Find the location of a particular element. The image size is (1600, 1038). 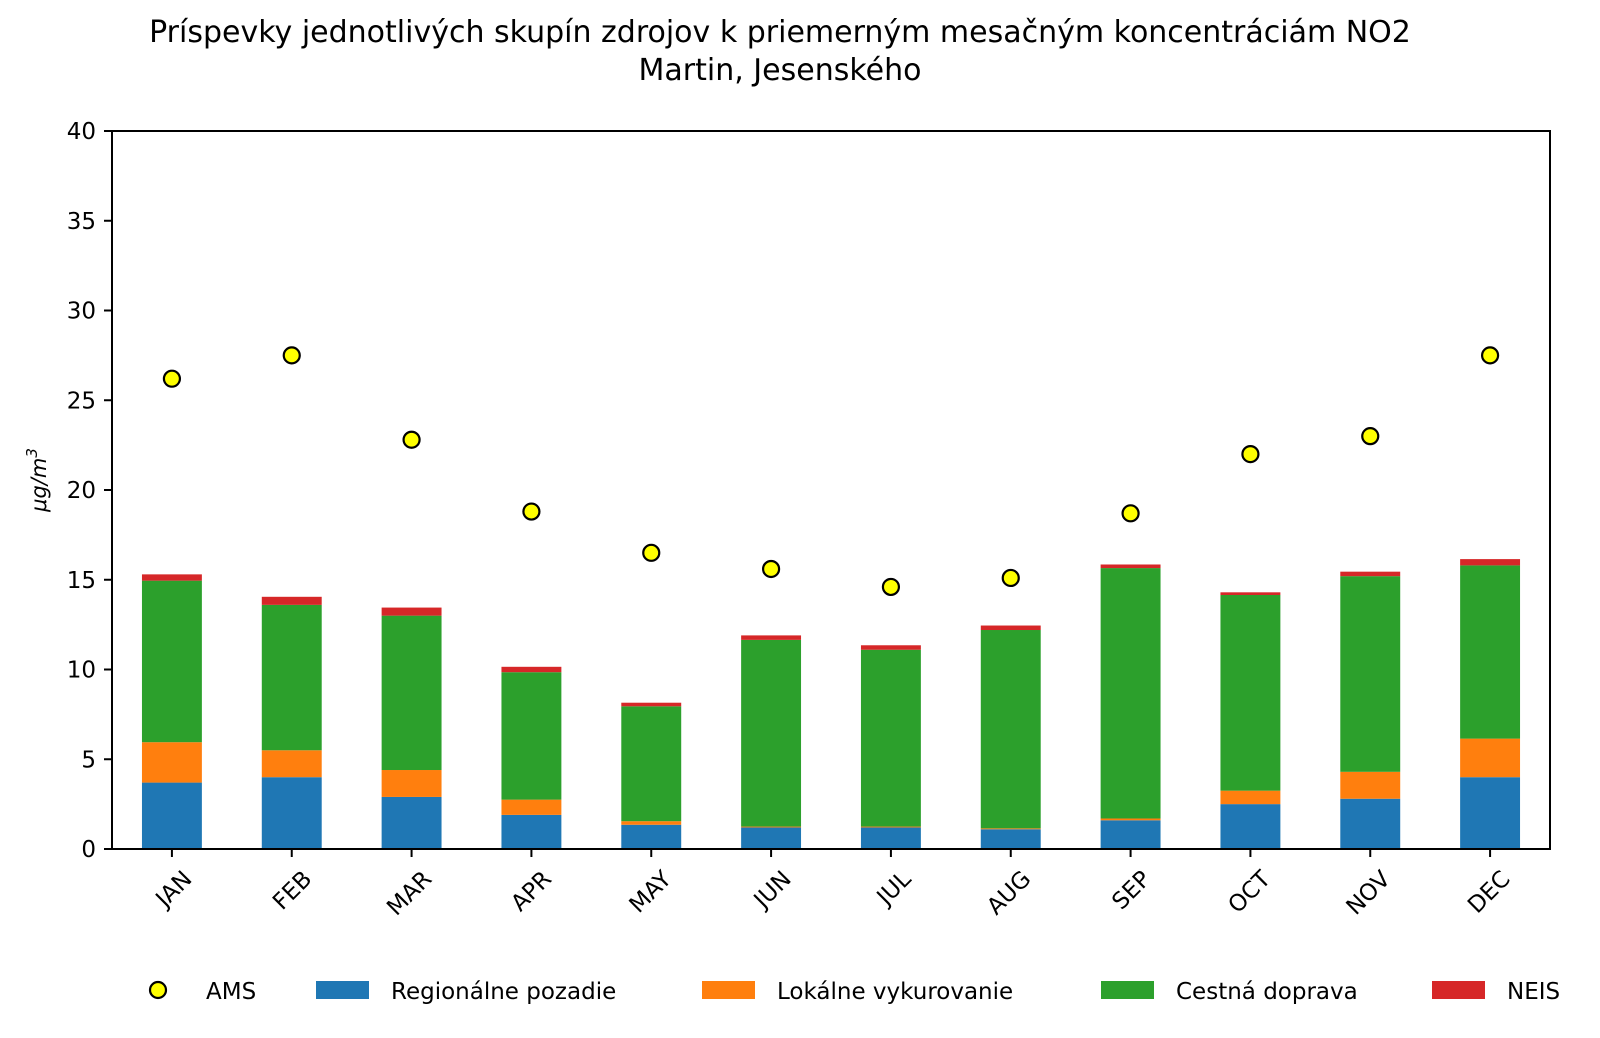

bar-regionálne-pozadie-feb is located at coordinates (291, 813).